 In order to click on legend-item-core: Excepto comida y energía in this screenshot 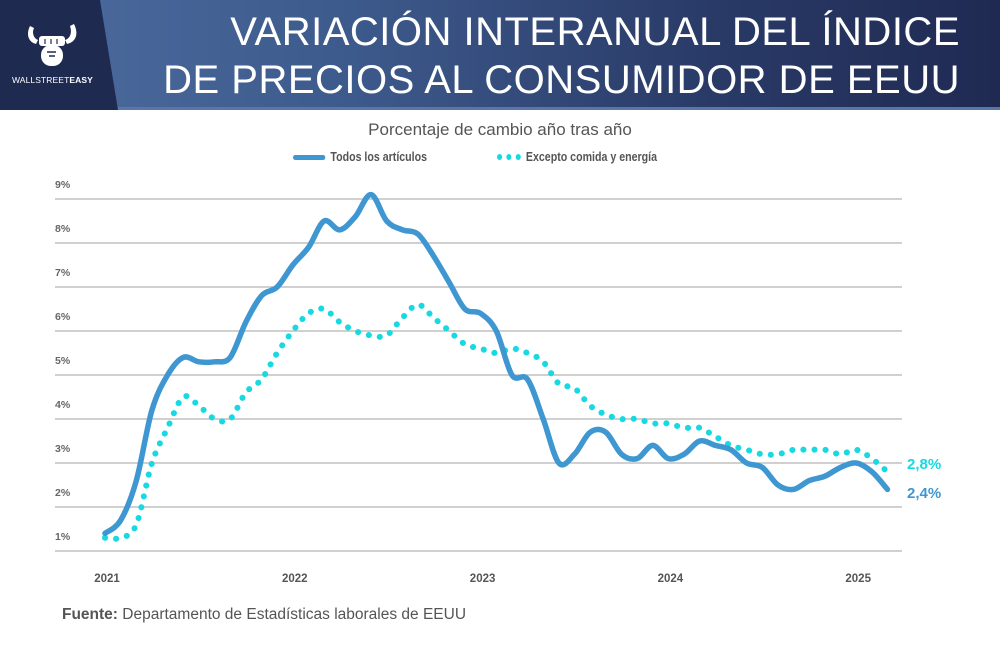, I will do `click(577, 157)`.